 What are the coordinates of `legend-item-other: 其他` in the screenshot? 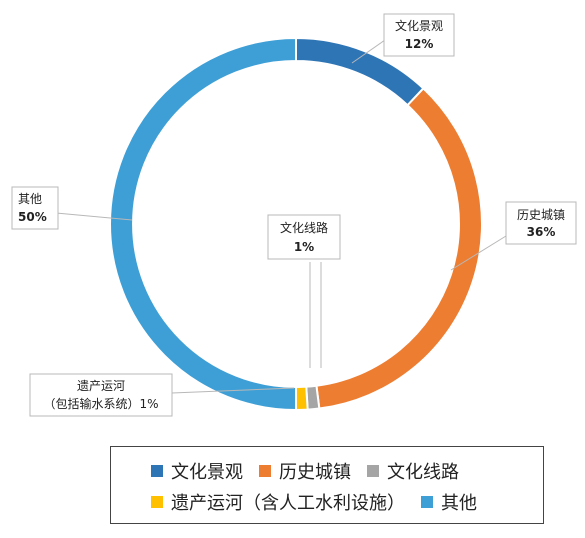 It's located at (449, 502).